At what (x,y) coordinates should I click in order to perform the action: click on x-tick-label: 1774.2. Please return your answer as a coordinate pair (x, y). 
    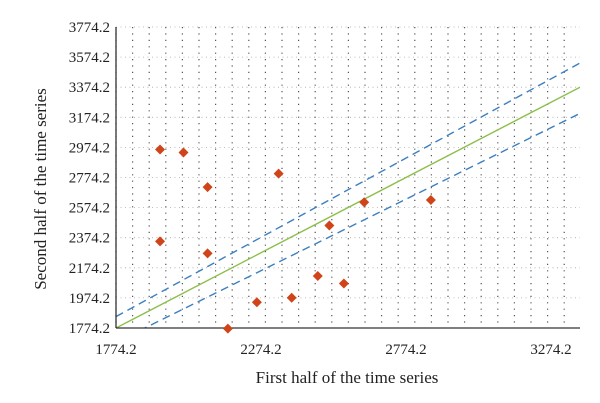
    Looking at the image, I should click on (115, 350).